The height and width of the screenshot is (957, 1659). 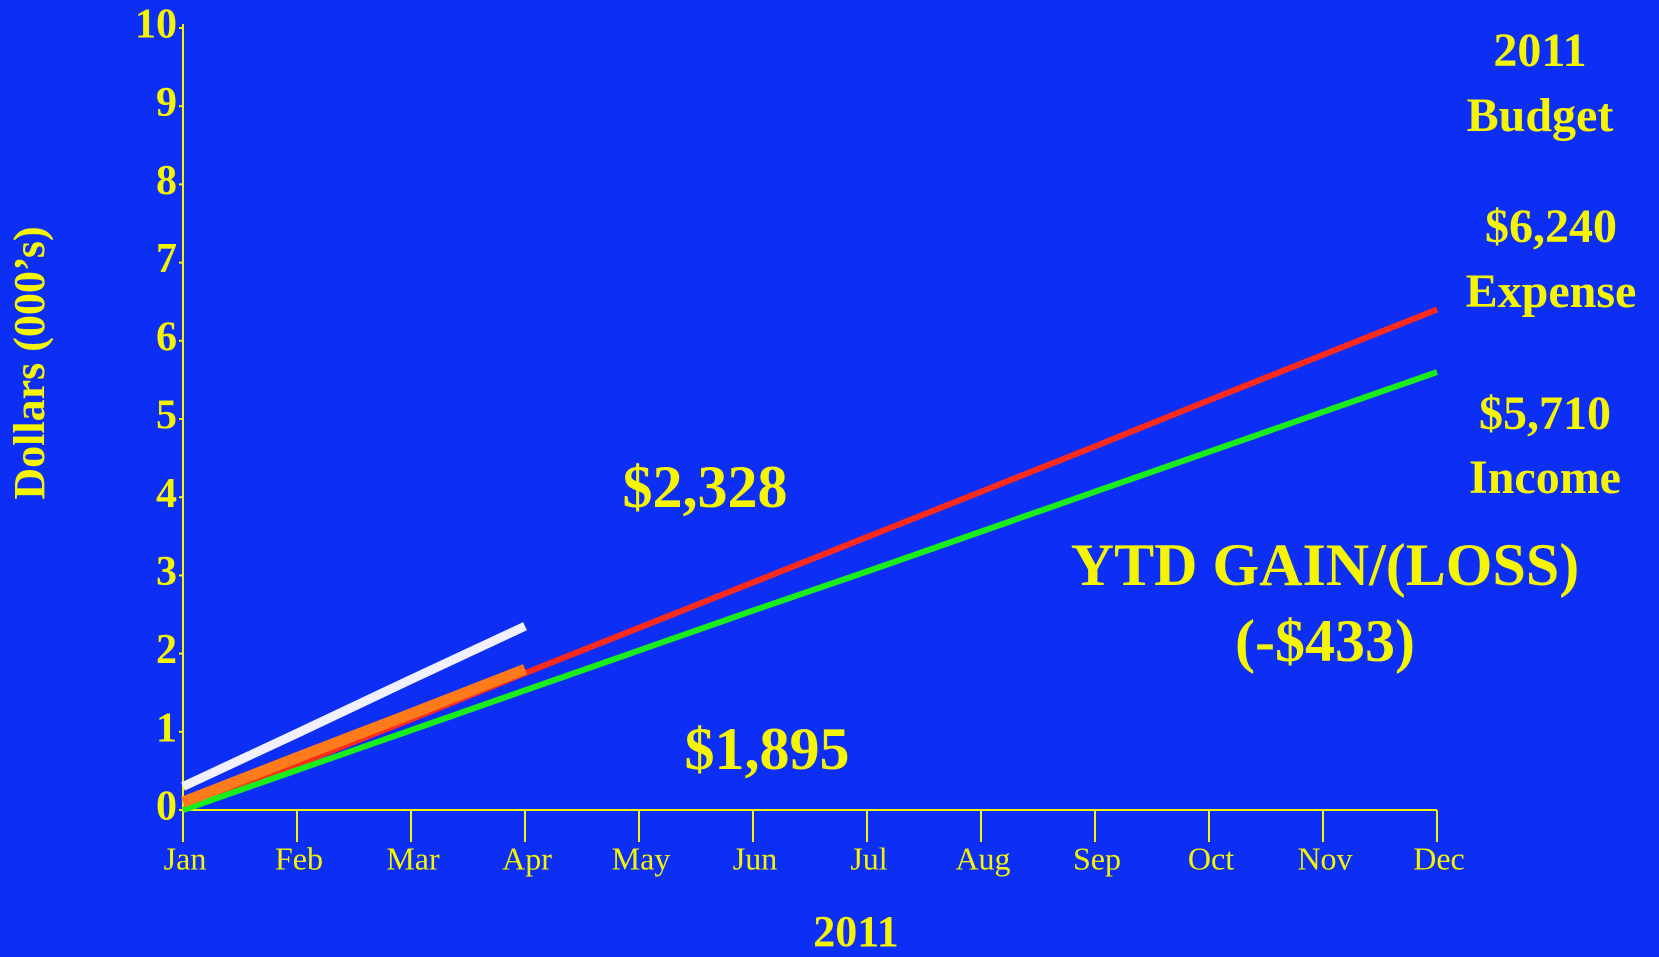 What do you see at coordinates (755, 858) in the screenshot?
I see `x-tick-label: Jun` at bounding box center [755, 858].